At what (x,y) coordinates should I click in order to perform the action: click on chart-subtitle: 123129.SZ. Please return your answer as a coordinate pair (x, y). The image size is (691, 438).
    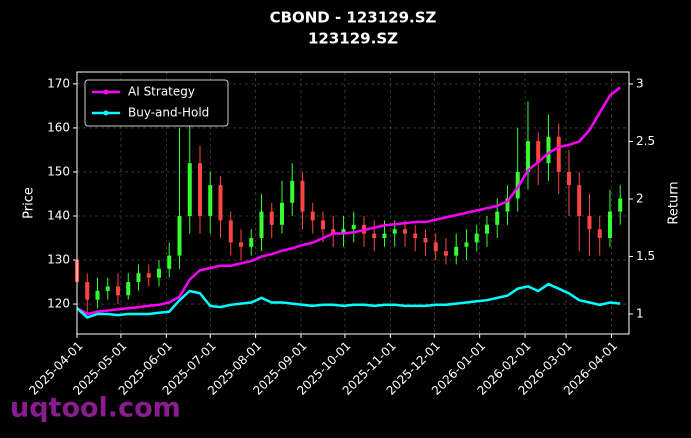
    Looking at the image, I should click on (353, 39).